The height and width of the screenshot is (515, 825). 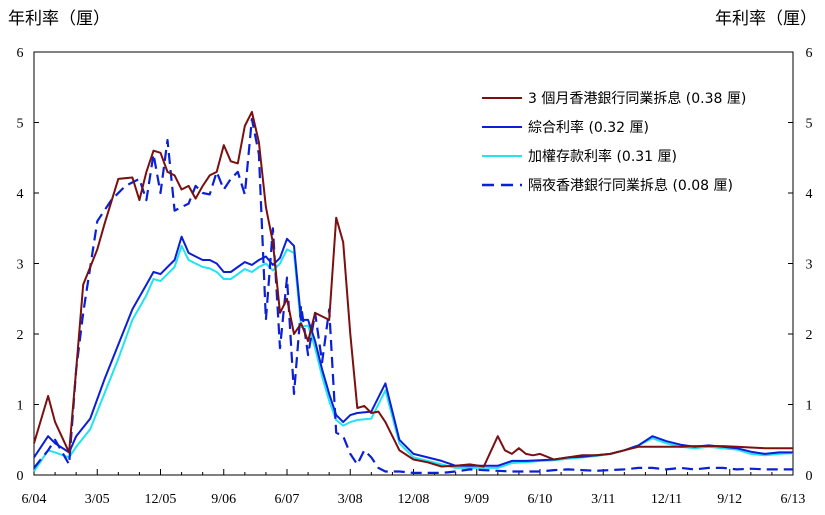 What do you see at coordinates (766, 19) in the screenshot?
I see `y-axis-title-right: 年利率（厘）` at bounding box center [766, 19].